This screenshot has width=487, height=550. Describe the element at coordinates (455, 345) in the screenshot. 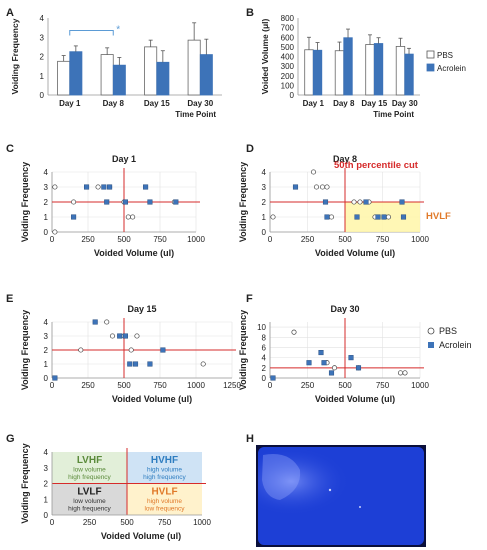

I see `legend-label-acrolein: Acrolein` at that location.